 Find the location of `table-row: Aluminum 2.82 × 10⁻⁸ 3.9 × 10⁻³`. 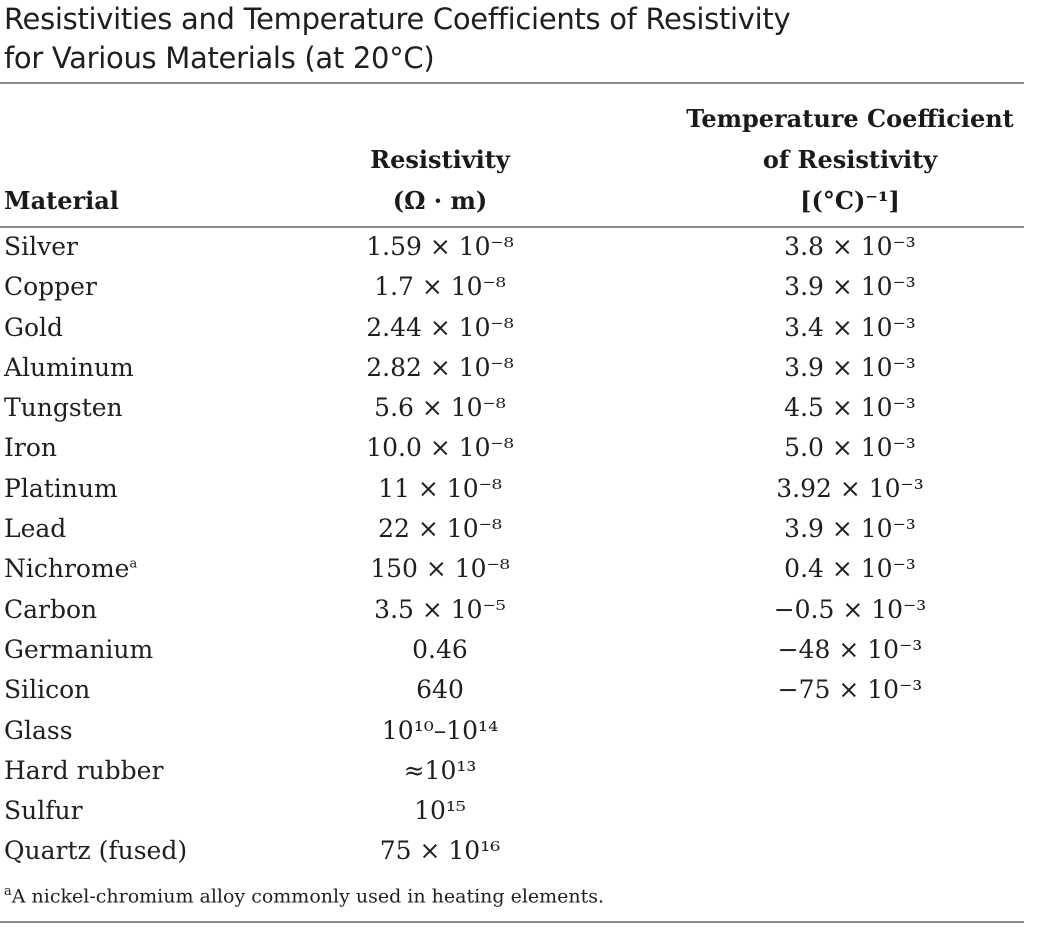

table-row: Aluminum 2.82 × 10⁻⁸ 3.9 × 10⁻³ is located at coordinates (512, 371).